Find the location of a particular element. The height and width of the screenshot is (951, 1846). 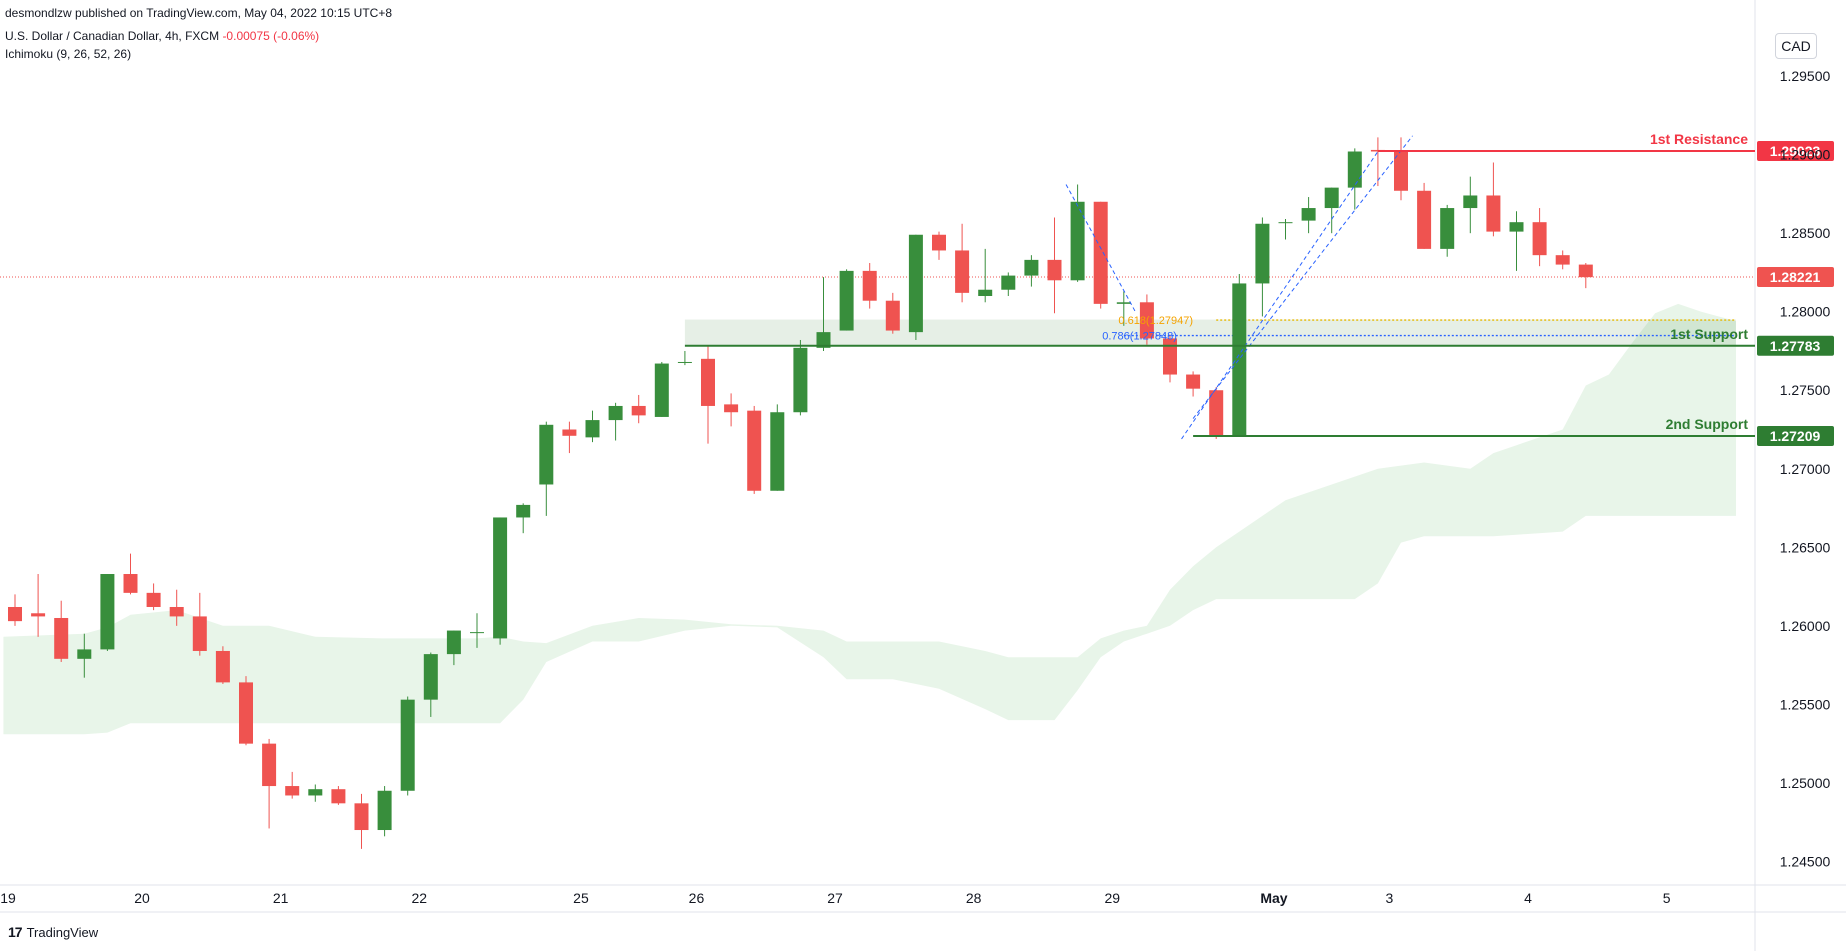

support-zone is located at coordinates (1210, 333).